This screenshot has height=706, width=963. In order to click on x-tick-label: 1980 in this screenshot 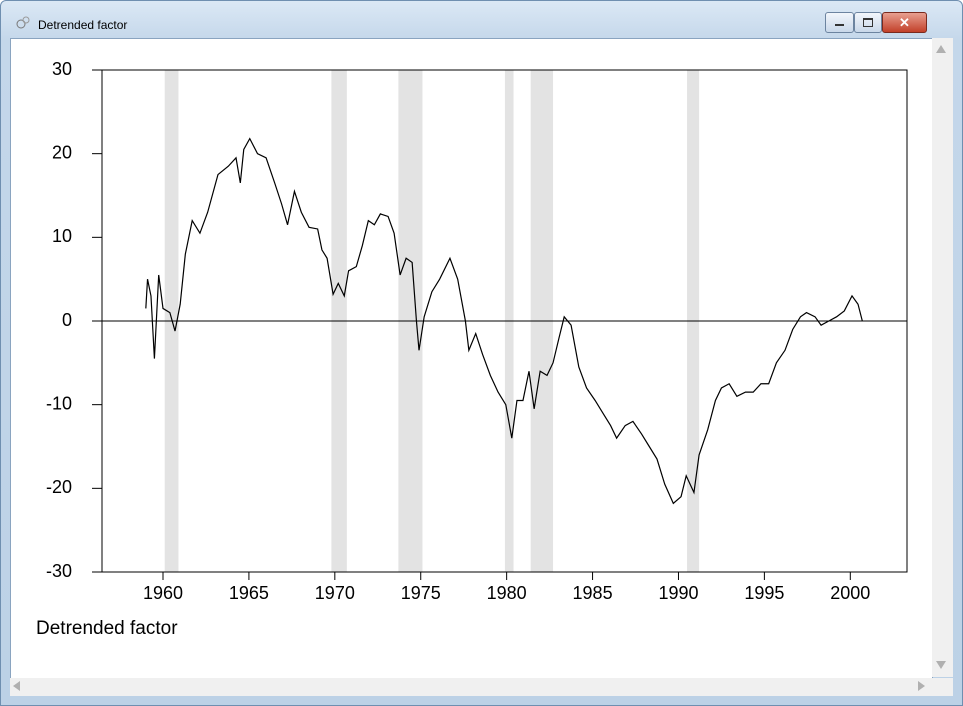, I will do `click(507, 593)`.